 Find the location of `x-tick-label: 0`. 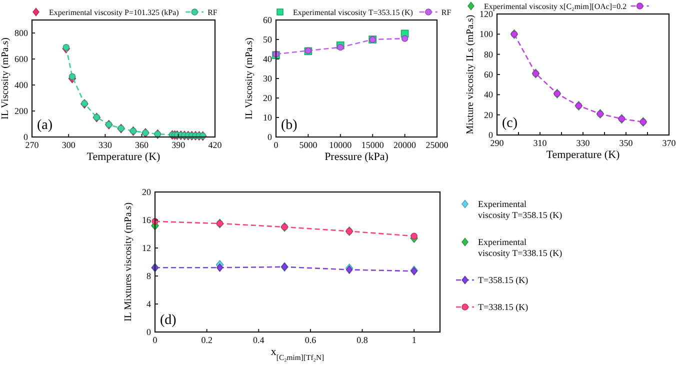

x-tick-label: 0 is located at coordinates (276, 145).